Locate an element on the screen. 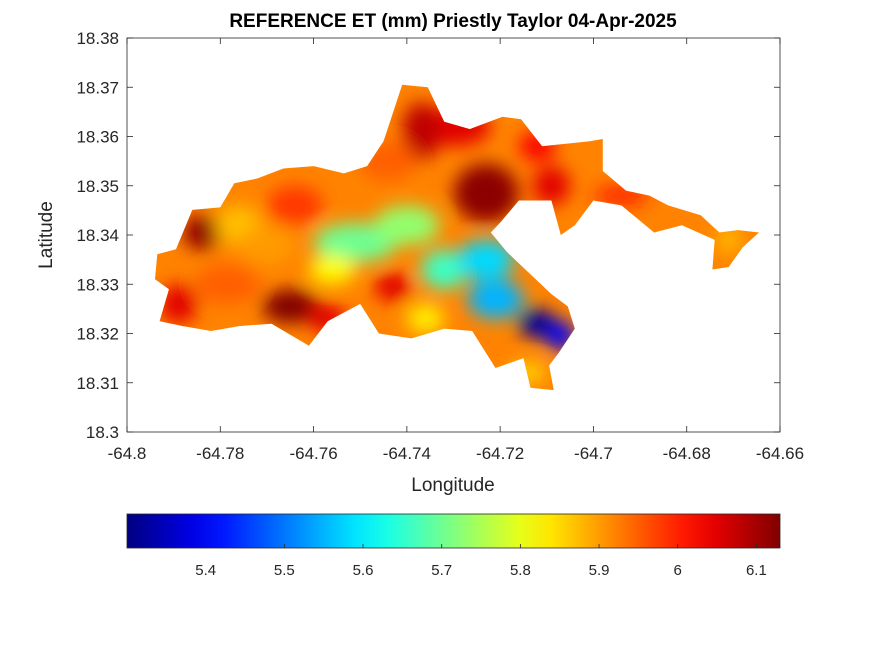 The image size is (875, 656). x-axis-title: Longitude is located at coordinates (452, 485).